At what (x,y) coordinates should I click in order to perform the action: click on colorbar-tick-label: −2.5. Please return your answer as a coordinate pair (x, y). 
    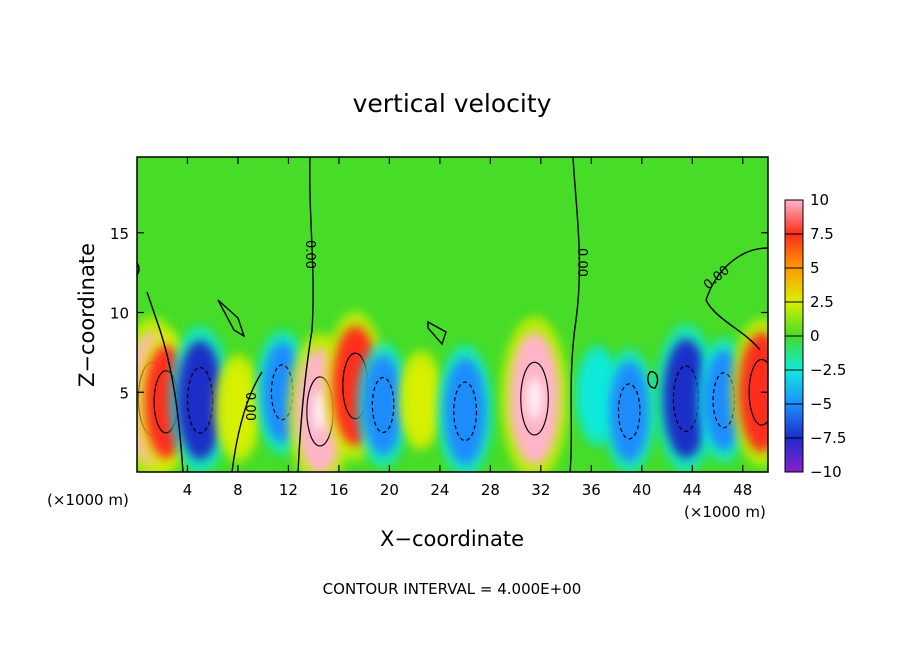
    Looking at the image, I should click on (828, 370).